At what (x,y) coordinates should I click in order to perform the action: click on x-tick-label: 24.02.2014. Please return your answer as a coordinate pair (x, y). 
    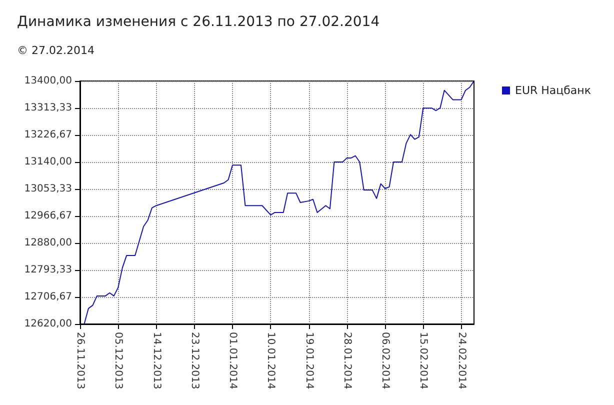
    Looking at the image, I should click on (461, 361).